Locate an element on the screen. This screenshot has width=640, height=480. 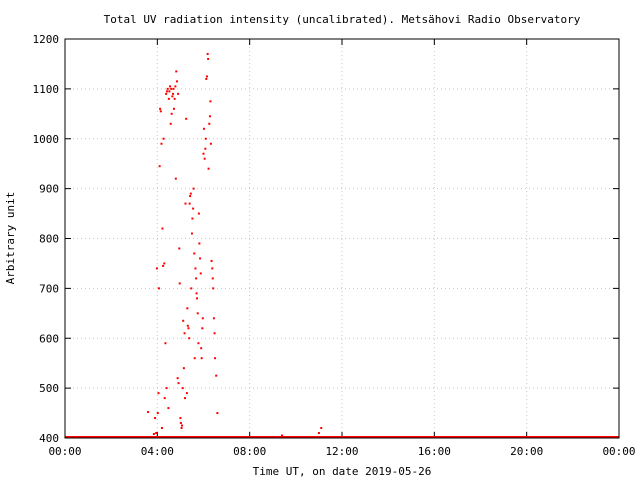
y-tick-label: 800 is located at coordinates (49, 239).